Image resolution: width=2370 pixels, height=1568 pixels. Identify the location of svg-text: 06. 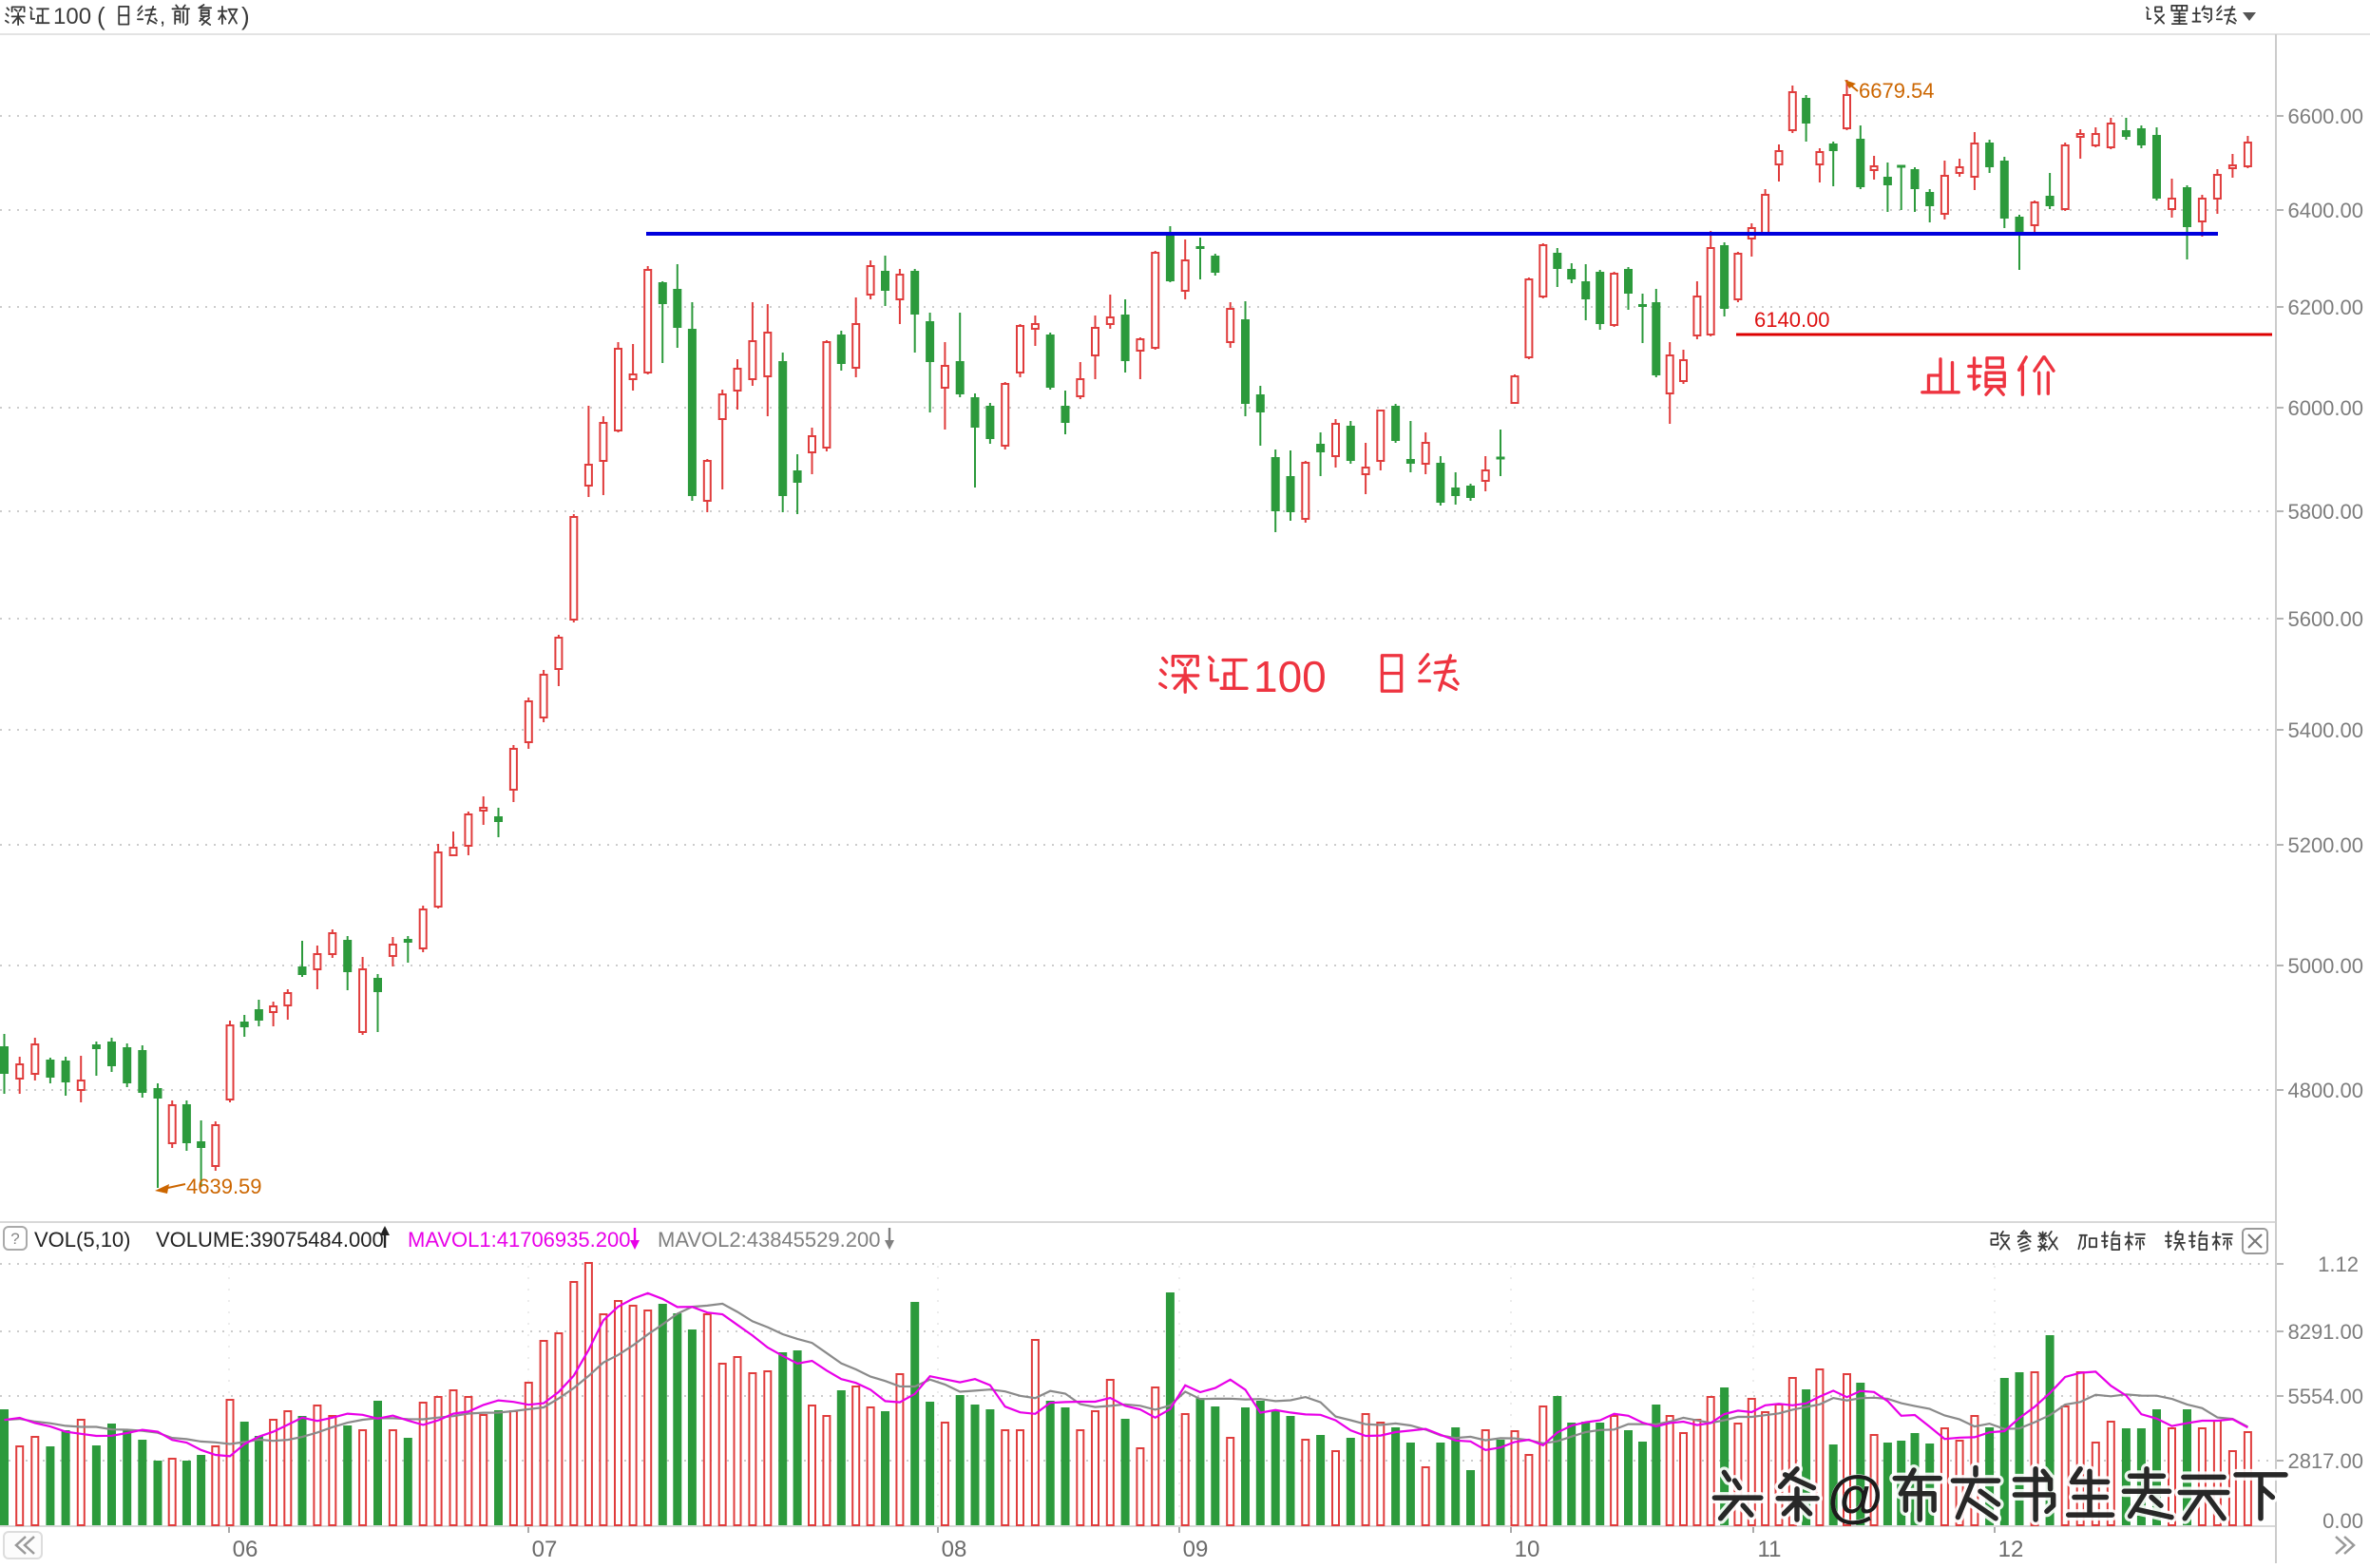
(245, 1550).